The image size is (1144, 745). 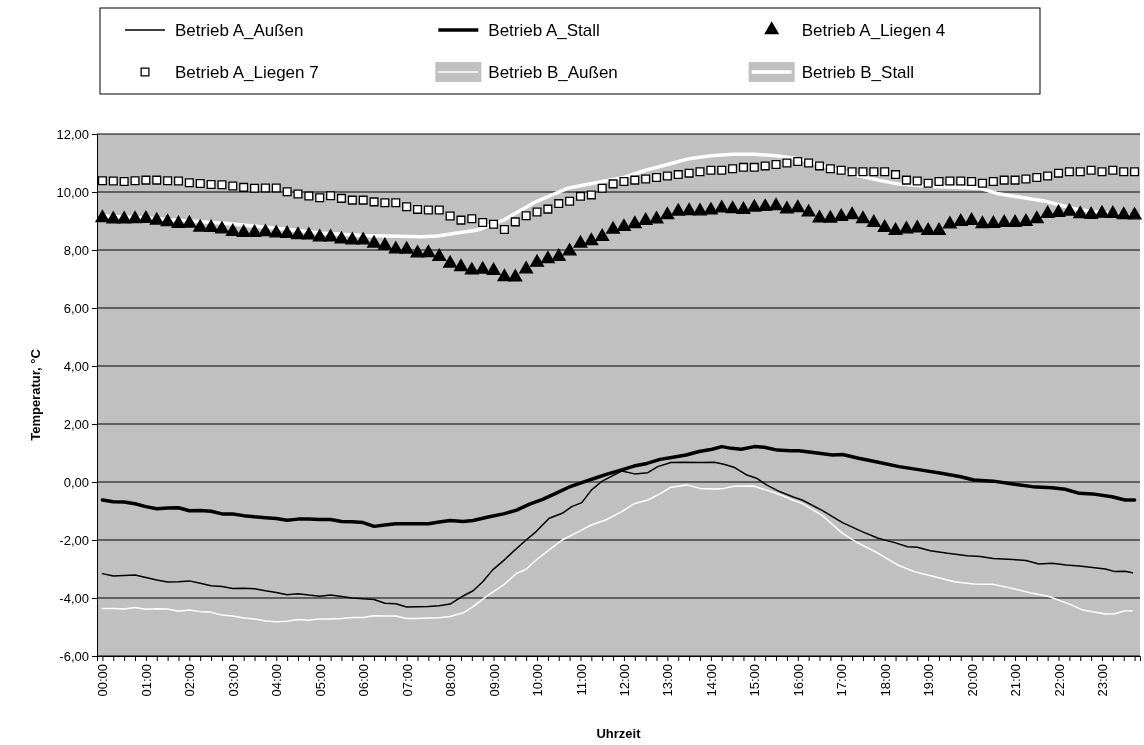 I want to click on x-tick-label: 19:00, so click(x=929, y=680).